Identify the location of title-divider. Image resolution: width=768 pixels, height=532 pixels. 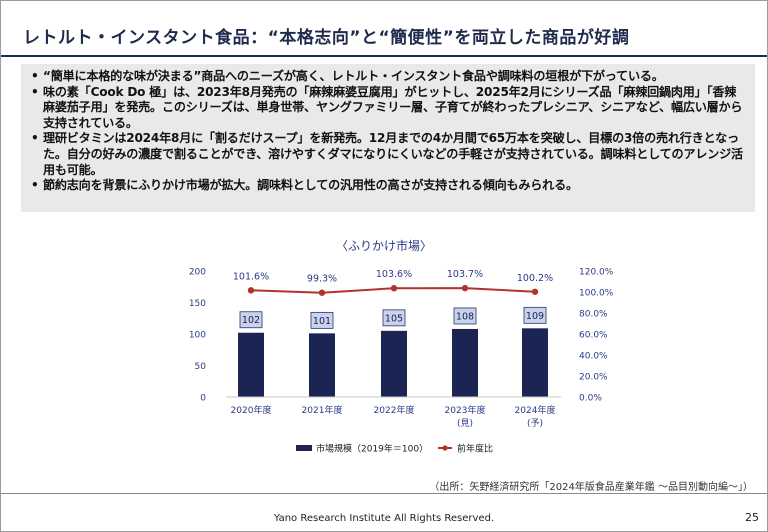
(384, 56).